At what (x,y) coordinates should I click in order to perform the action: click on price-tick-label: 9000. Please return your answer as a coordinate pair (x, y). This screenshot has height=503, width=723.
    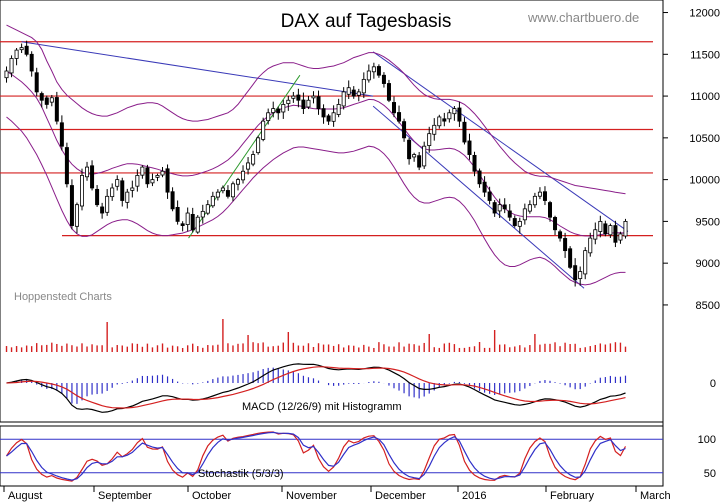
    Looking at the image, I should click on (708, 264).